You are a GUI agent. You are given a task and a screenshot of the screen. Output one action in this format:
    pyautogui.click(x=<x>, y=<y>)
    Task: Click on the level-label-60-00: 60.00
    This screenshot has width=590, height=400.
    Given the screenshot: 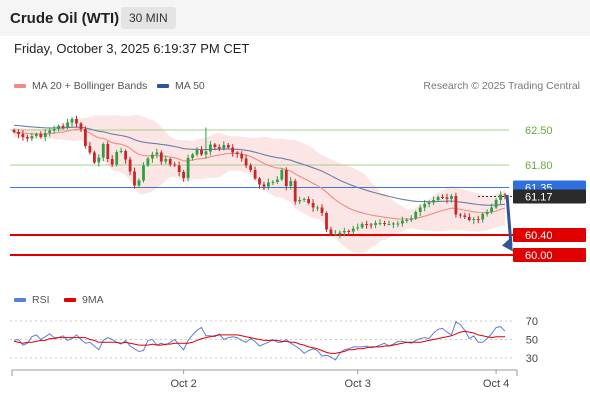 What is the action you would take?
    pyautogui.click(x=539, y=256)
    